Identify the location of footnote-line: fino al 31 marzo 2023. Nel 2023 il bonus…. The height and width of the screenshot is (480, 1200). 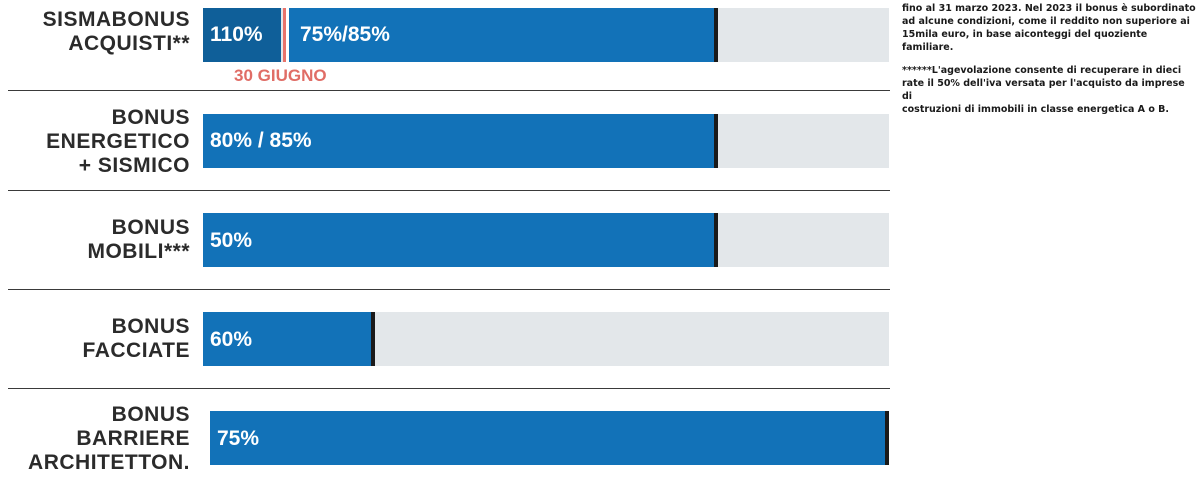
(1049, 8).